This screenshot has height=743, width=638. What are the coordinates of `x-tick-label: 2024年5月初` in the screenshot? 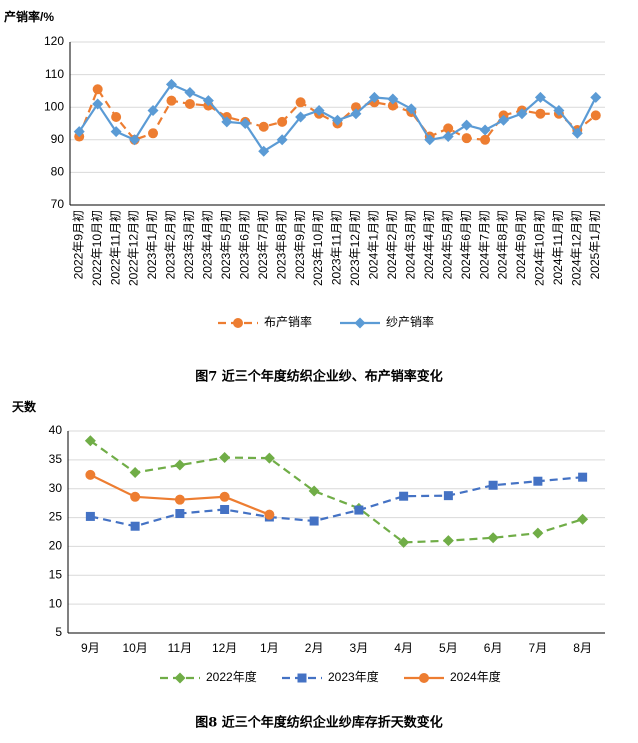 It's located at (447, 244).